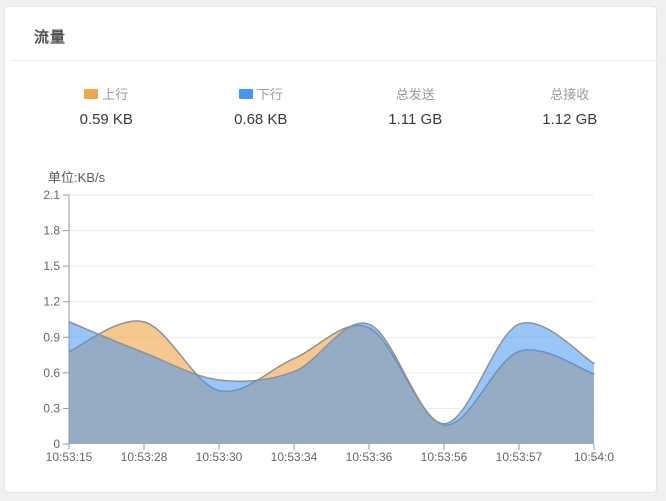 Image resolution: width=666 pixels, height=501 pixels. I want to click on total-received-value: 1.12 GB, so click(570, 119).